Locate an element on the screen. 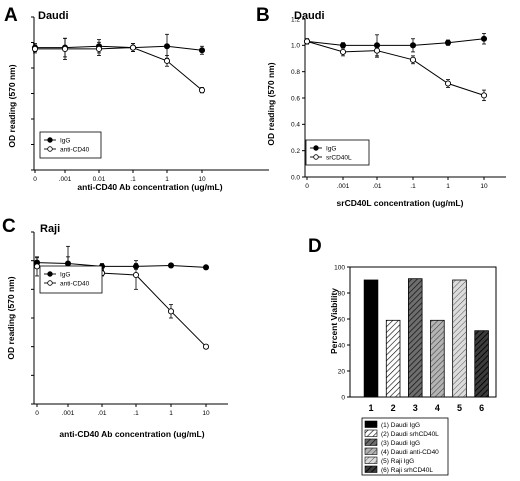  plot-frame is located at coordinates (423, 332).